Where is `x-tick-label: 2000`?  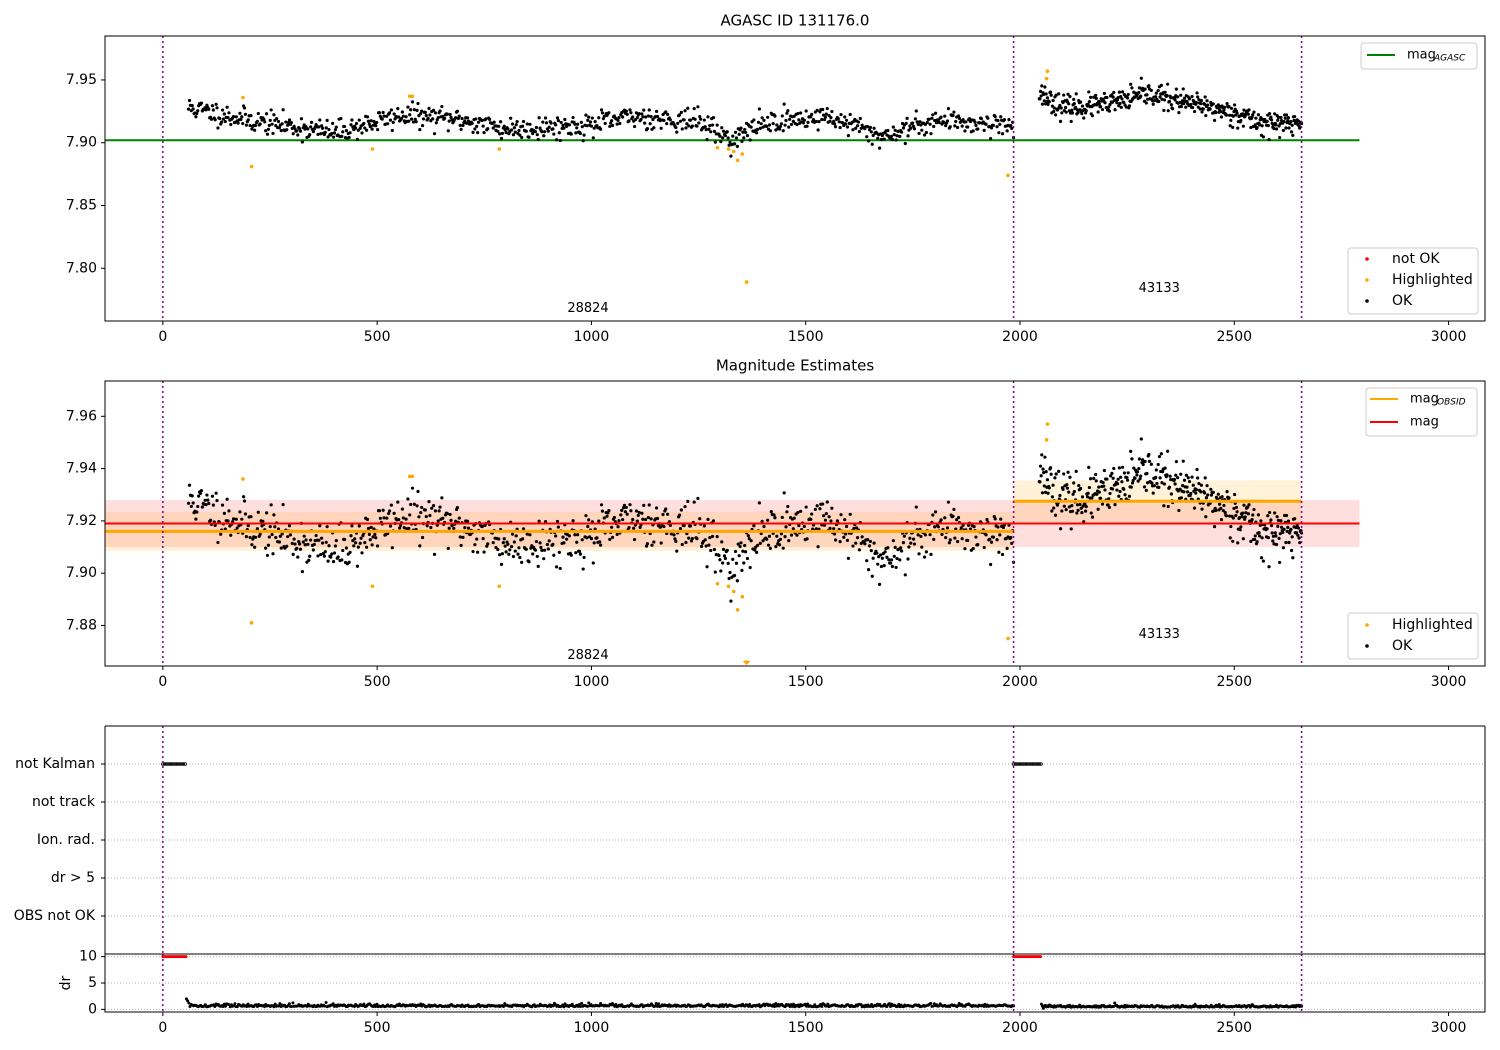
x-tick-label: 2000 is located at coordinates (1020, 682).